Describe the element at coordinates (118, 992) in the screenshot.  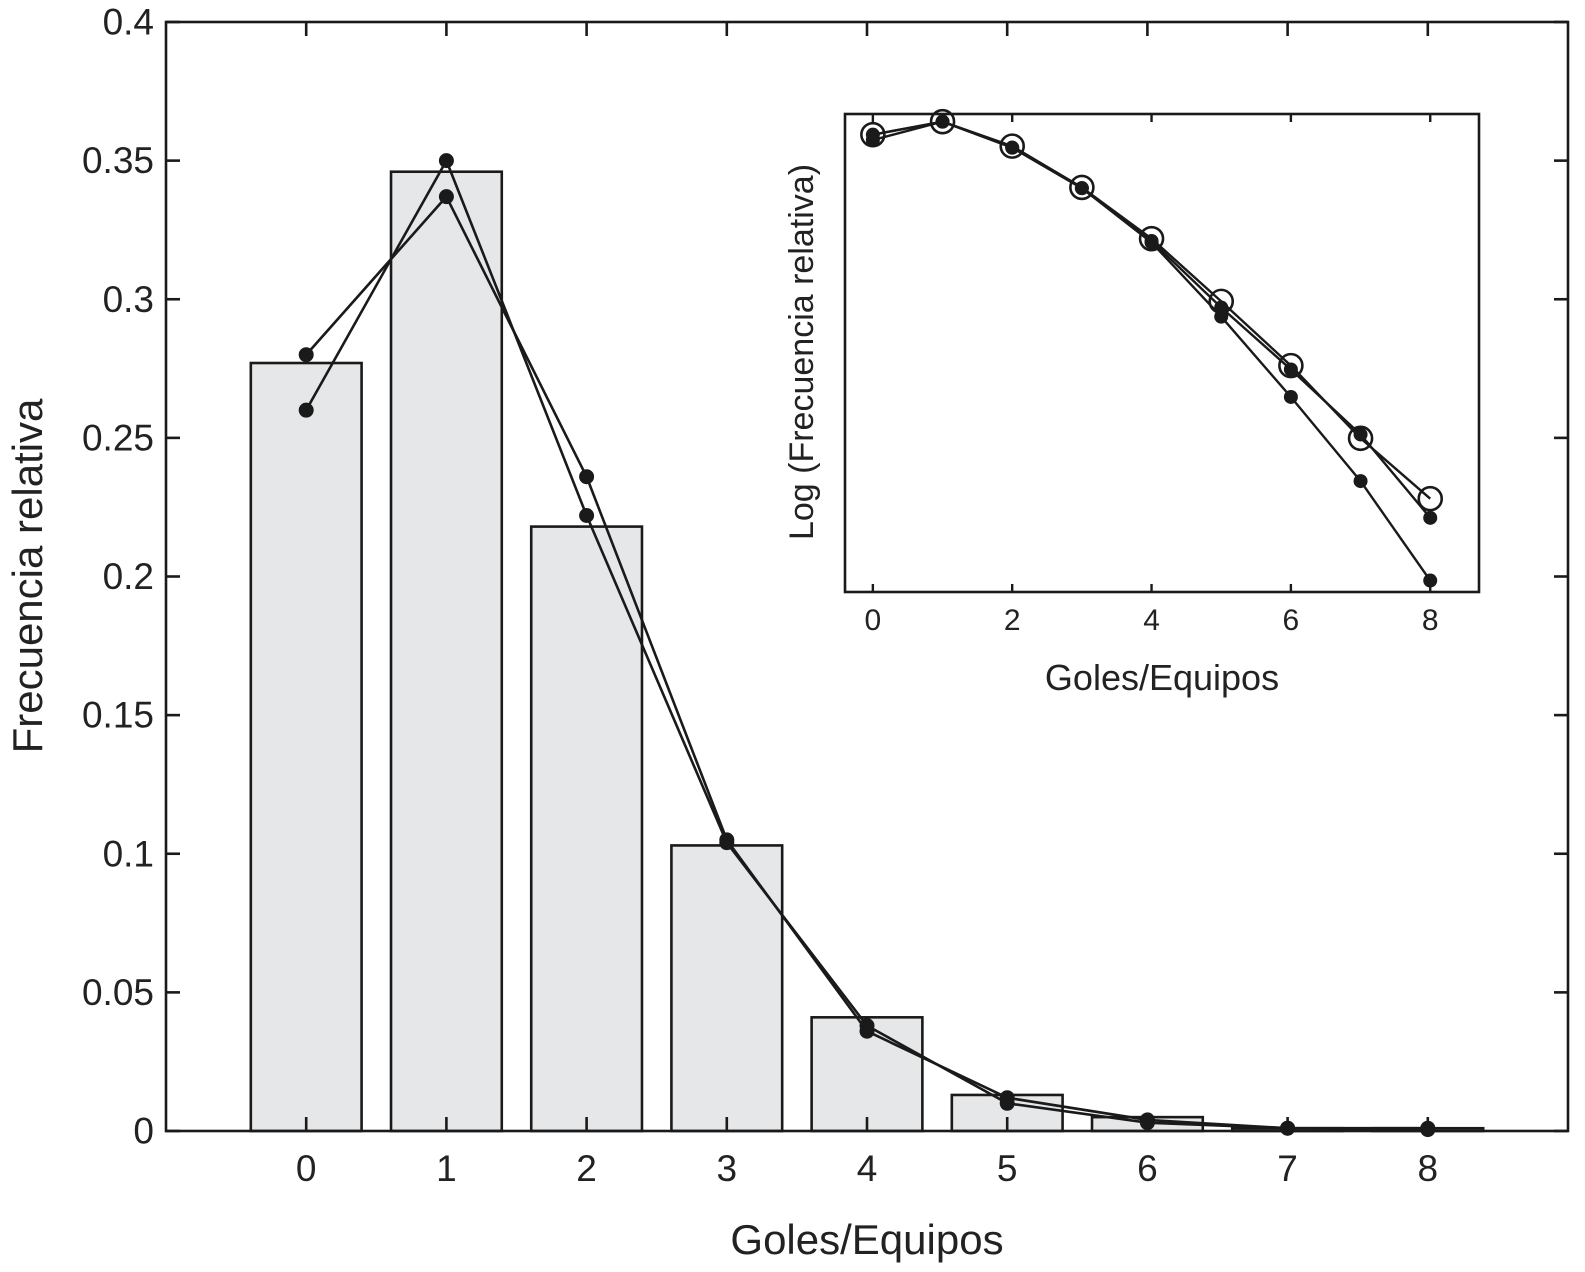
I see `y-tick-label: 0.05` at that location.